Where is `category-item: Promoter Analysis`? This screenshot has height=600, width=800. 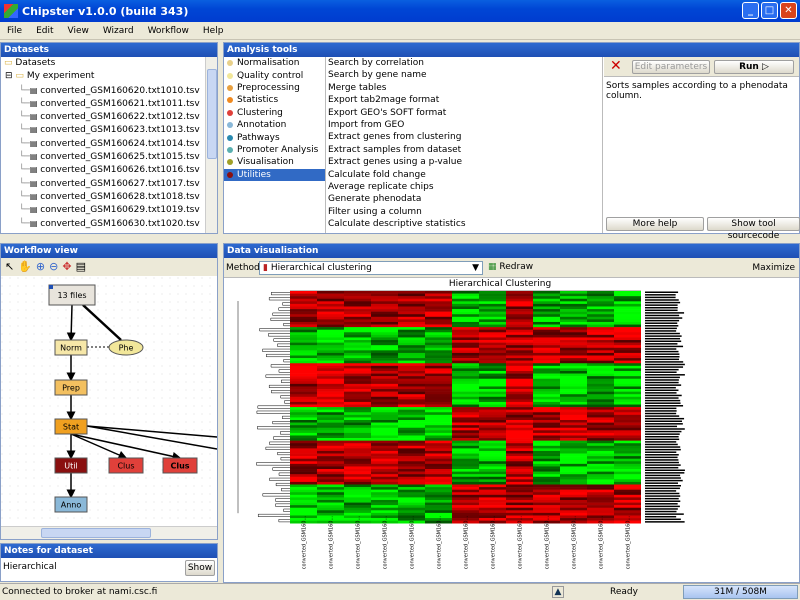
category-item: Promoter Analysis is located at coordinates (274, 150).